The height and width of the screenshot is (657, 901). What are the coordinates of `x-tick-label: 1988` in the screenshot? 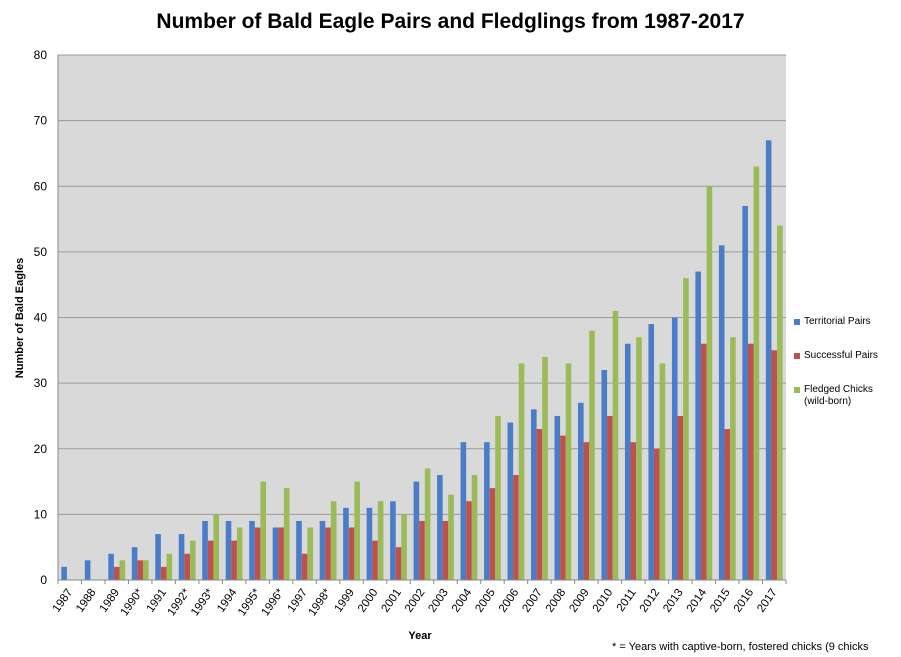 It's located at (86, 601).